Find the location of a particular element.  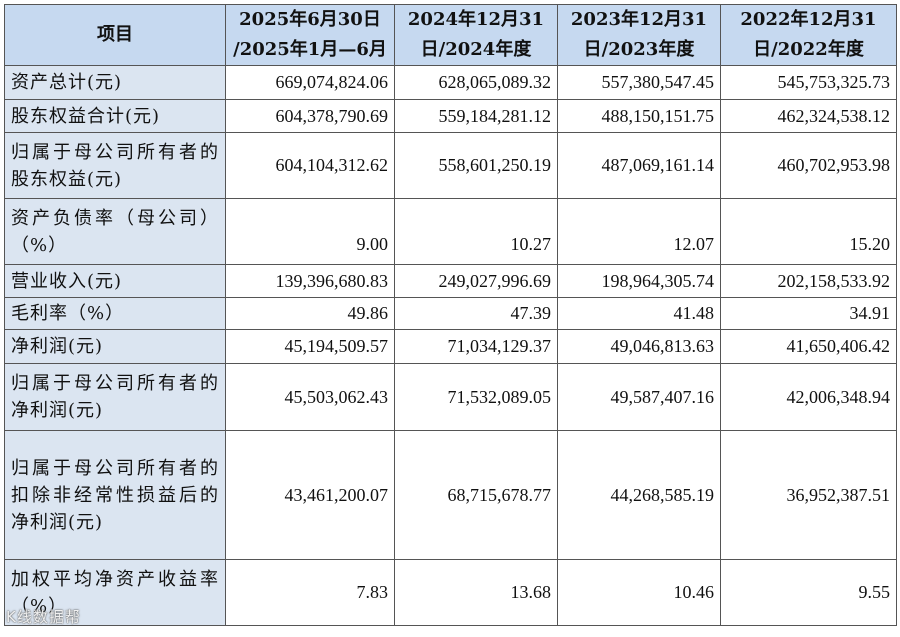

cell-value: 47.39 is located at coordinates (476, 313).